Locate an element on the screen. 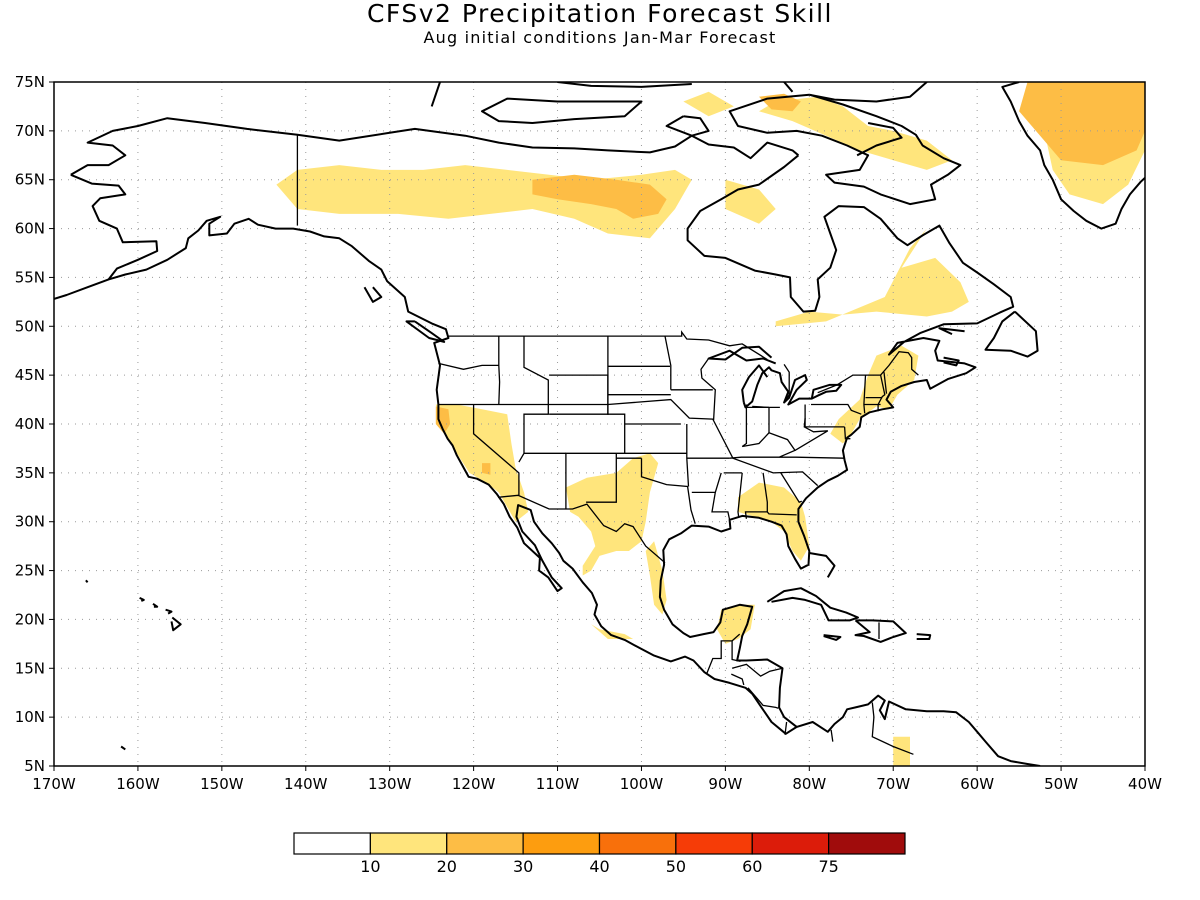 This screenshot has width=1200, height=900. colorbar-label: 30 is located at coordinates (523, 866).